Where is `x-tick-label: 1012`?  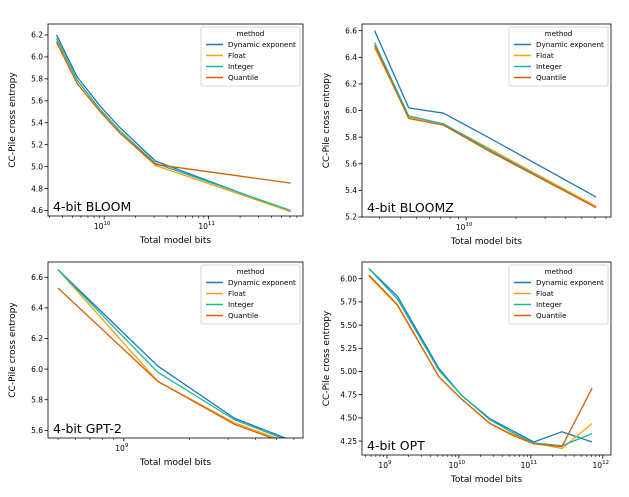 x-tick-label: 1012 is located at coordinates (601, 465).